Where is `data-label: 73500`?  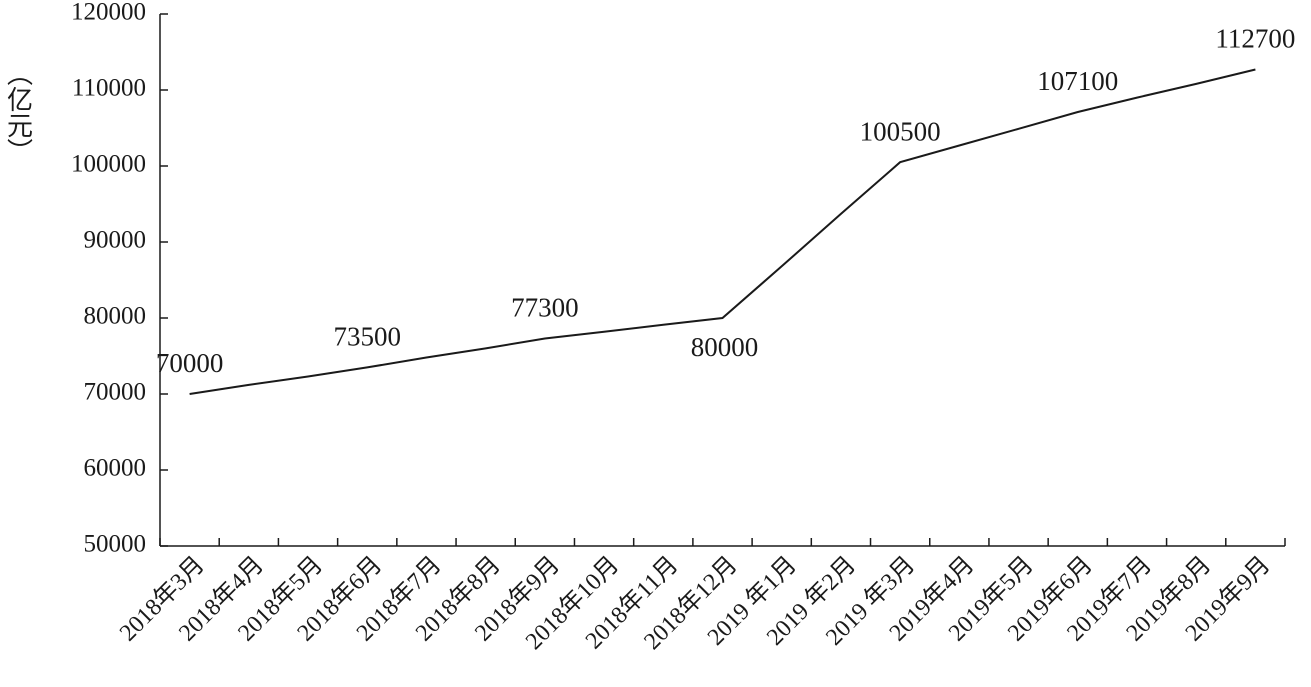 data-label: 73500 is located at coordinates (367, 337).